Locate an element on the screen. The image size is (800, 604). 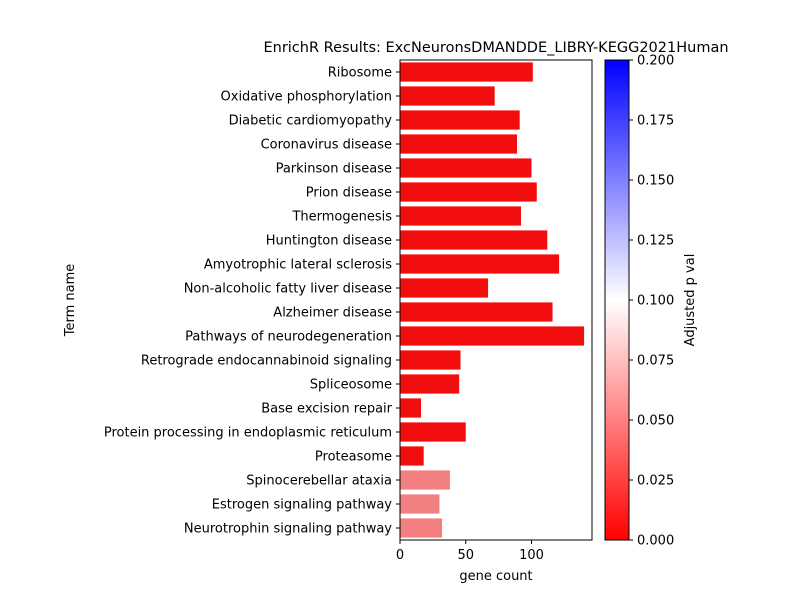
colorbar-label: Adjusted p val is located at coordinates (690, 300).